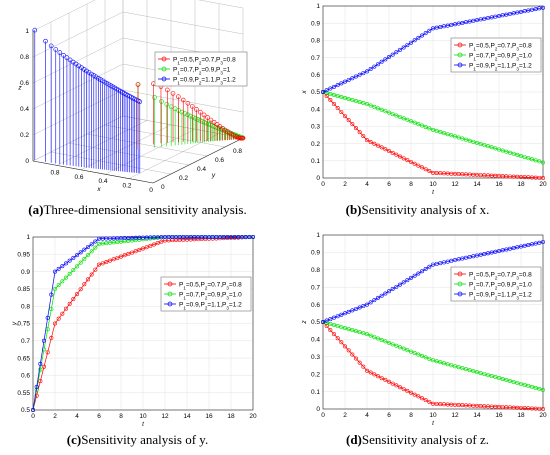  I want to click on y-tick-label: 0.65, so click(23, 358).